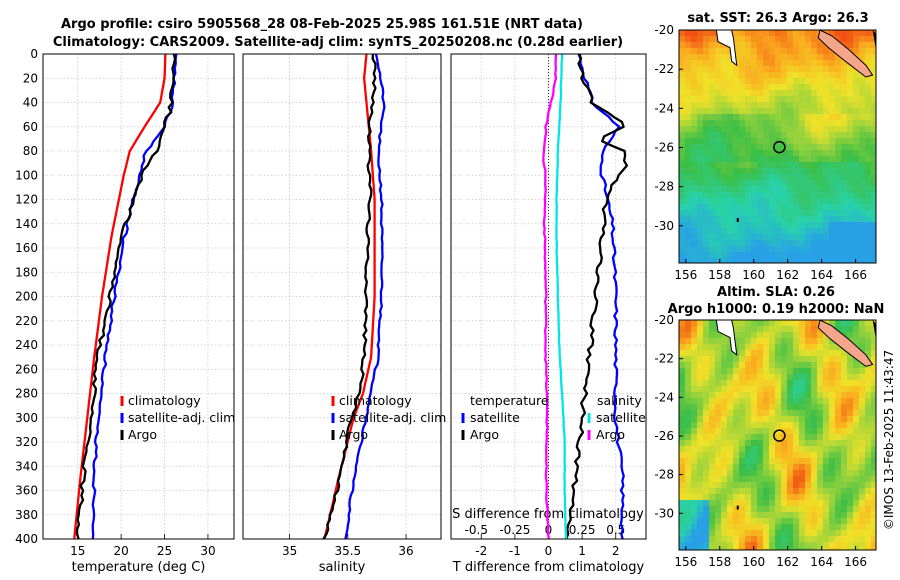 The width and height of the screenshot is (900, 580). I want to click on y-tick-label: 140, so click(26, 224).